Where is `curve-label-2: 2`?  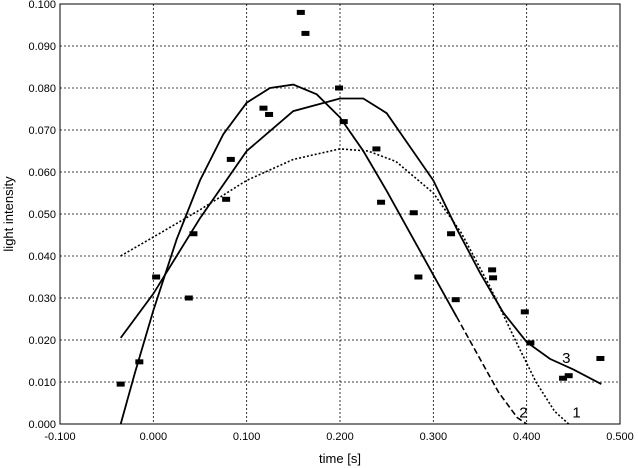
curve-label-2: 2 is located at coordinates (523, 413).